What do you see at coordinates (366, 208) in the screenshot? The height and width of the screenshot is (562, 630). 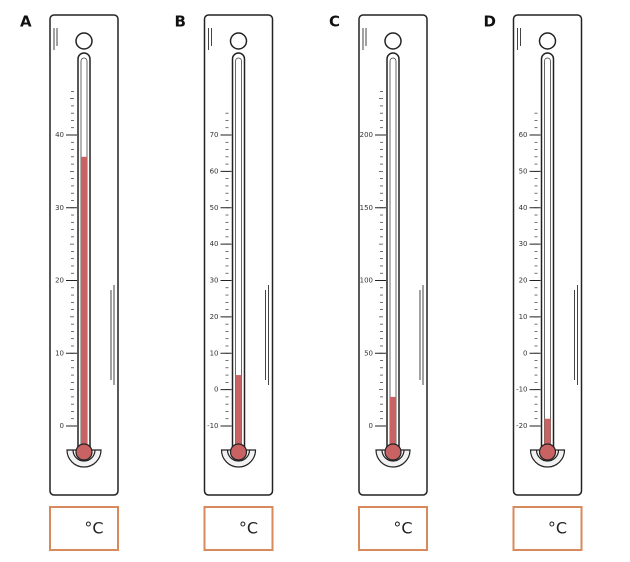 I see `tick-label: 150` at bounding box center [366, 208].